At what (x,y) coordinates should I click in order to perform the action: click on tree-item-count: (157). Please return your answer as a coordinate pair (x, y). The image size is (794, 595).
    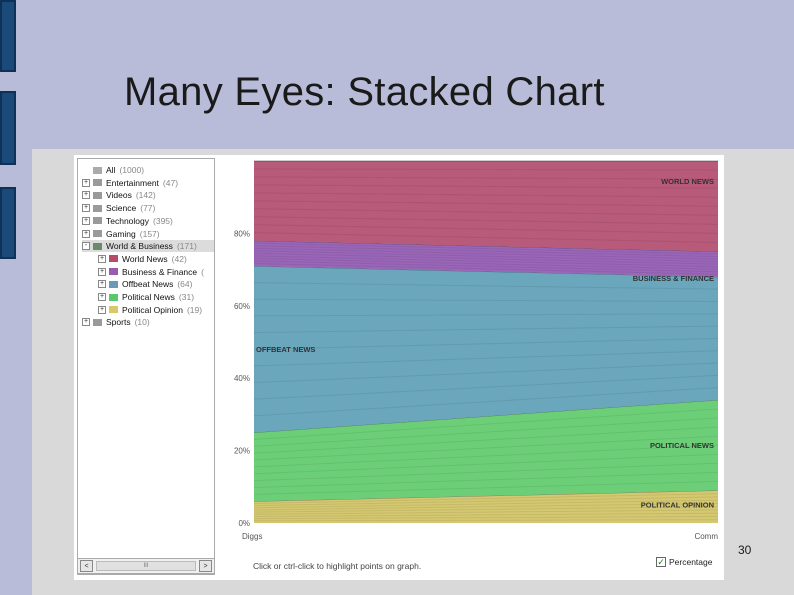
    Looking at the image, I should click on (149, 233).